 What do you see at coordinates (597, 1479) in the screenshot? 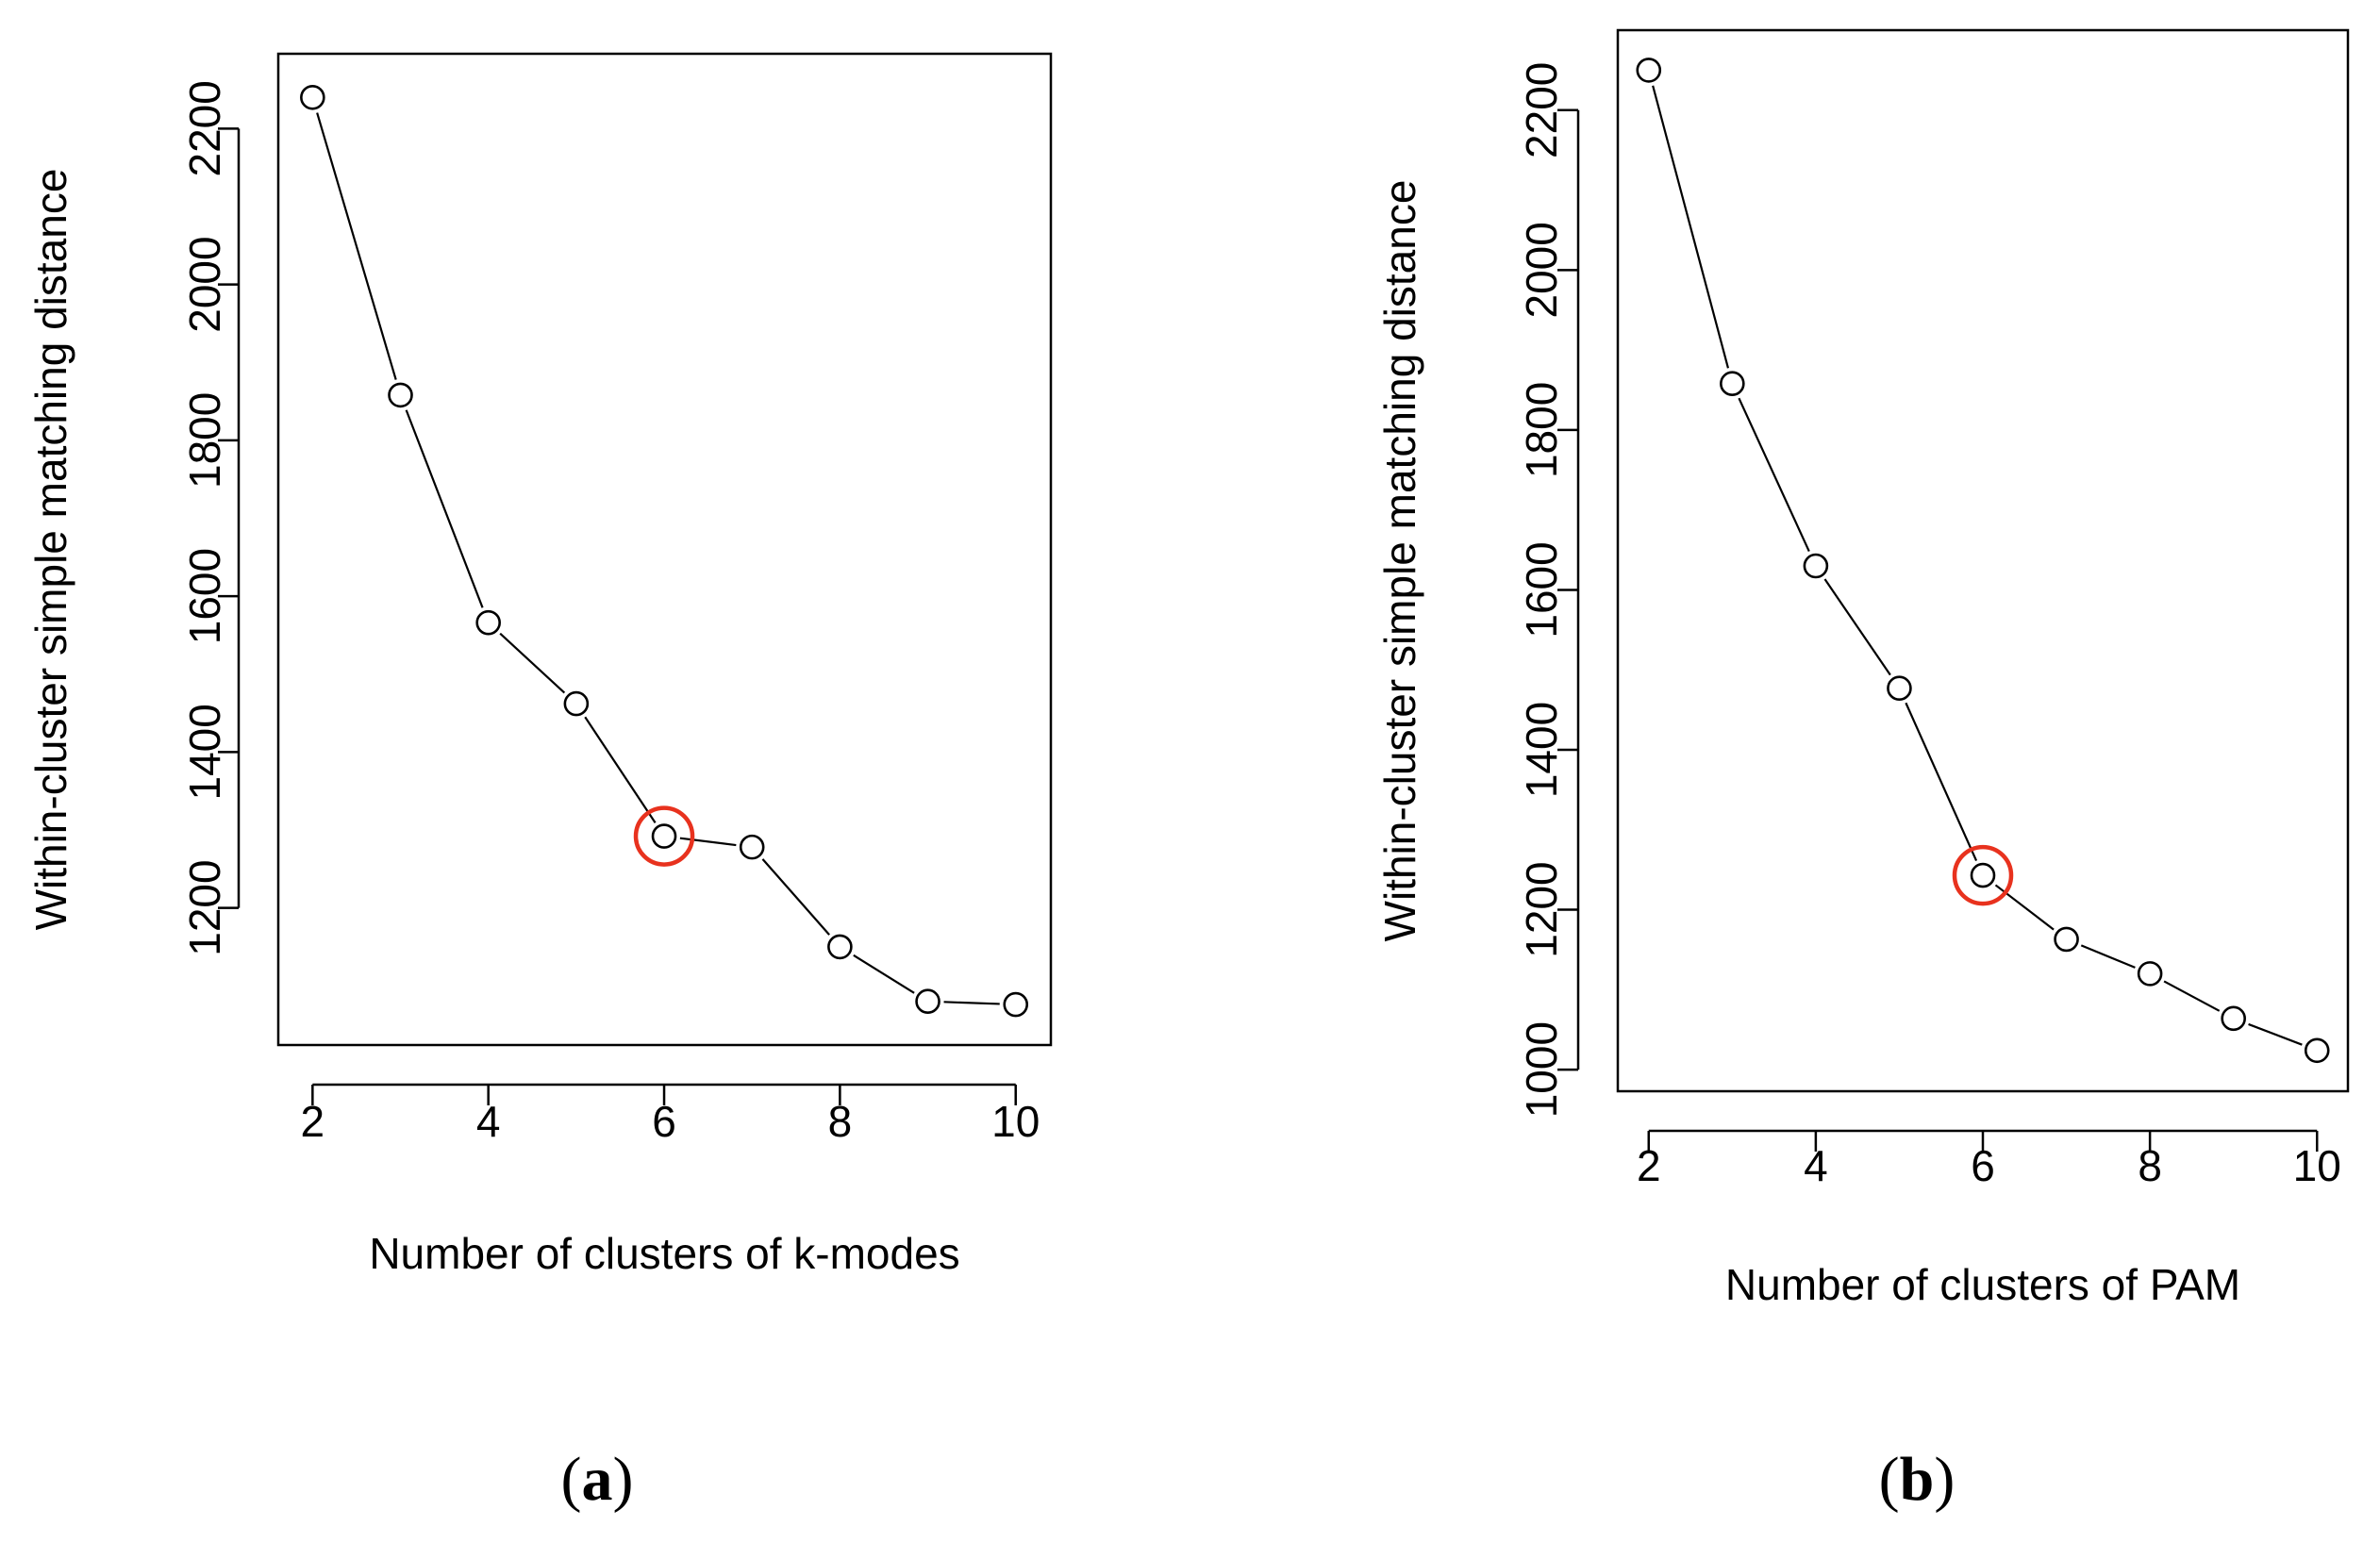
I see `panel-label: (a)` at bounding box center [597, 1479].